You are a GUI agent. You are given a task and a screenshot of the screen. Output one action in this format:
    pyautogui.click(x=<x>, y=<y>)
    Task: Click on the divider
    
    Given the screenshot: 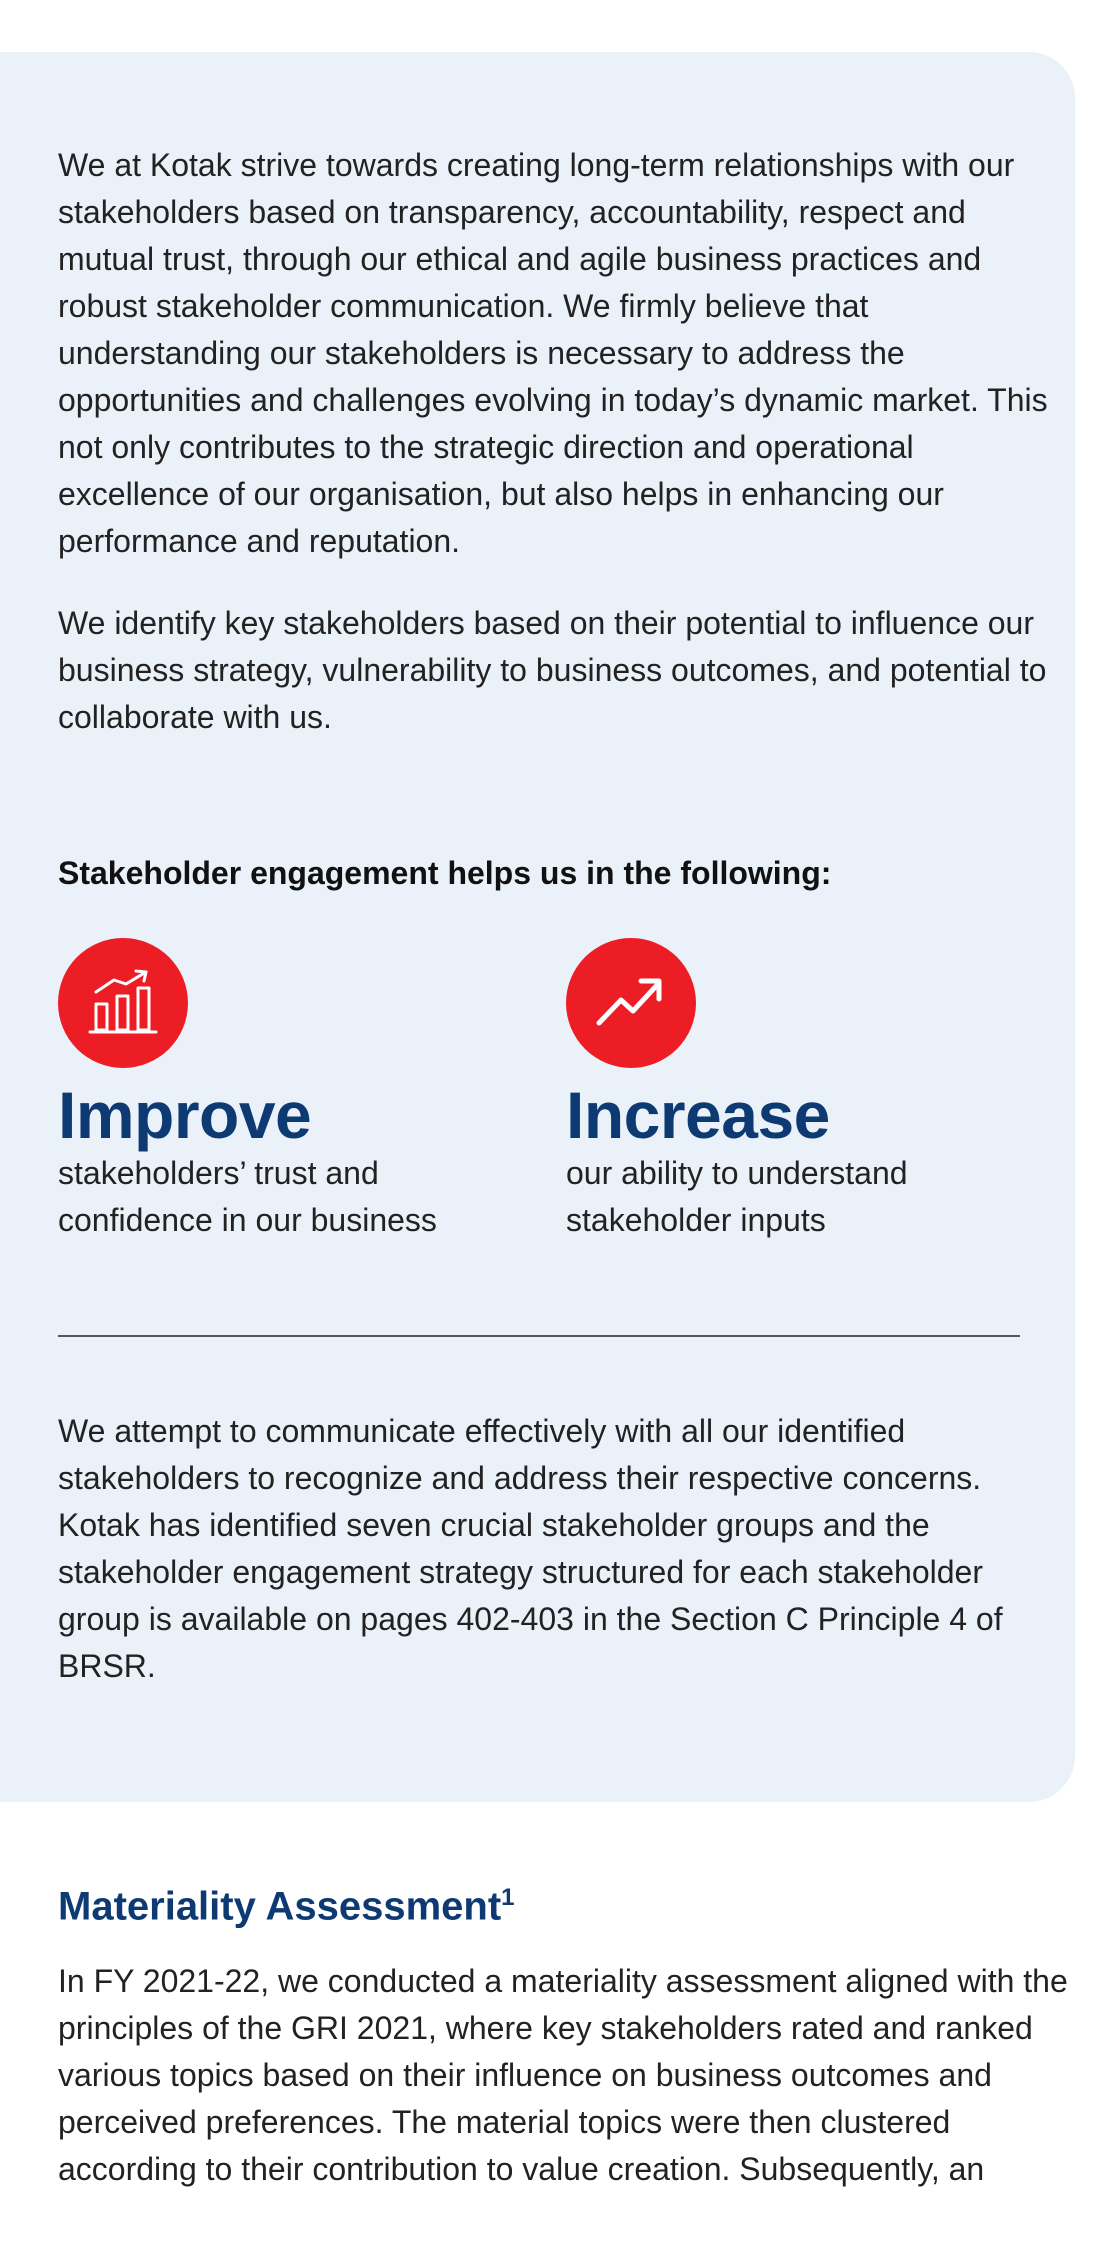 What is the action you would take?
    pyautogui.click(x=539, y=1336)
    